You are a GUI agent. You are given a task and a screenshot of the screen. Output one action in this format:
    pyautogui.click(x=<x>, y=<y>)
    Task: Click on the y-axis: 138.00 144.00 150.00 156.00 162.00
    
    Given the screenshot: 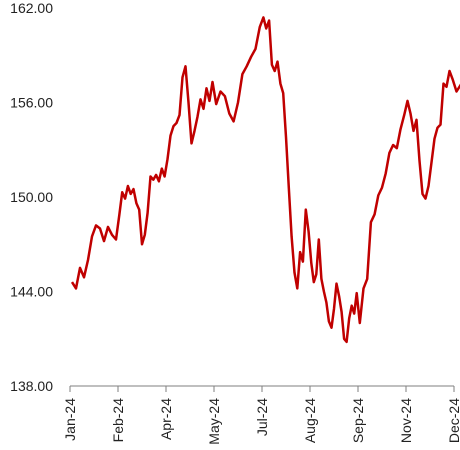 What is the action you would take?
    pyautogui.click(x=31, y=197)
    